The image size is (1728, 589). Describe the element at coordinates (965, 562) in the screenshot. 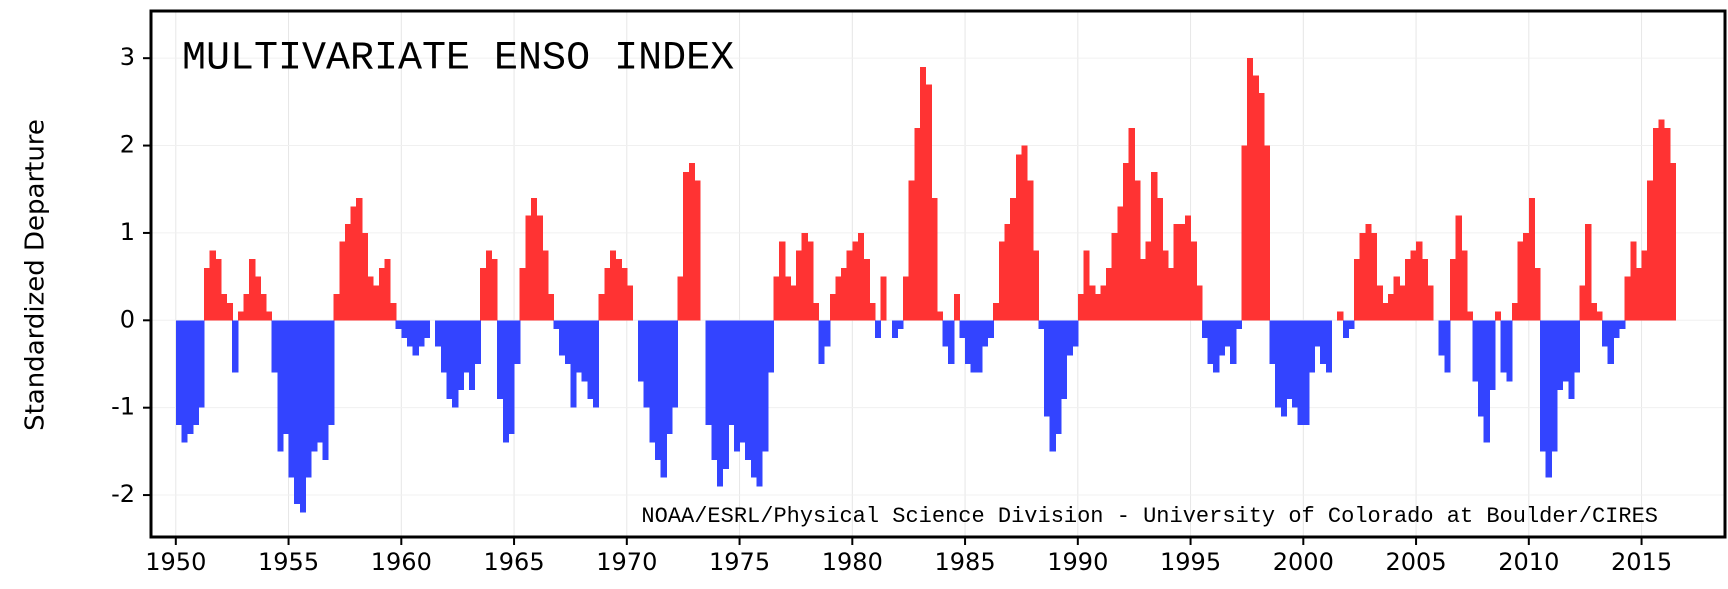

I see `x-tick-label: 1985` at that location.